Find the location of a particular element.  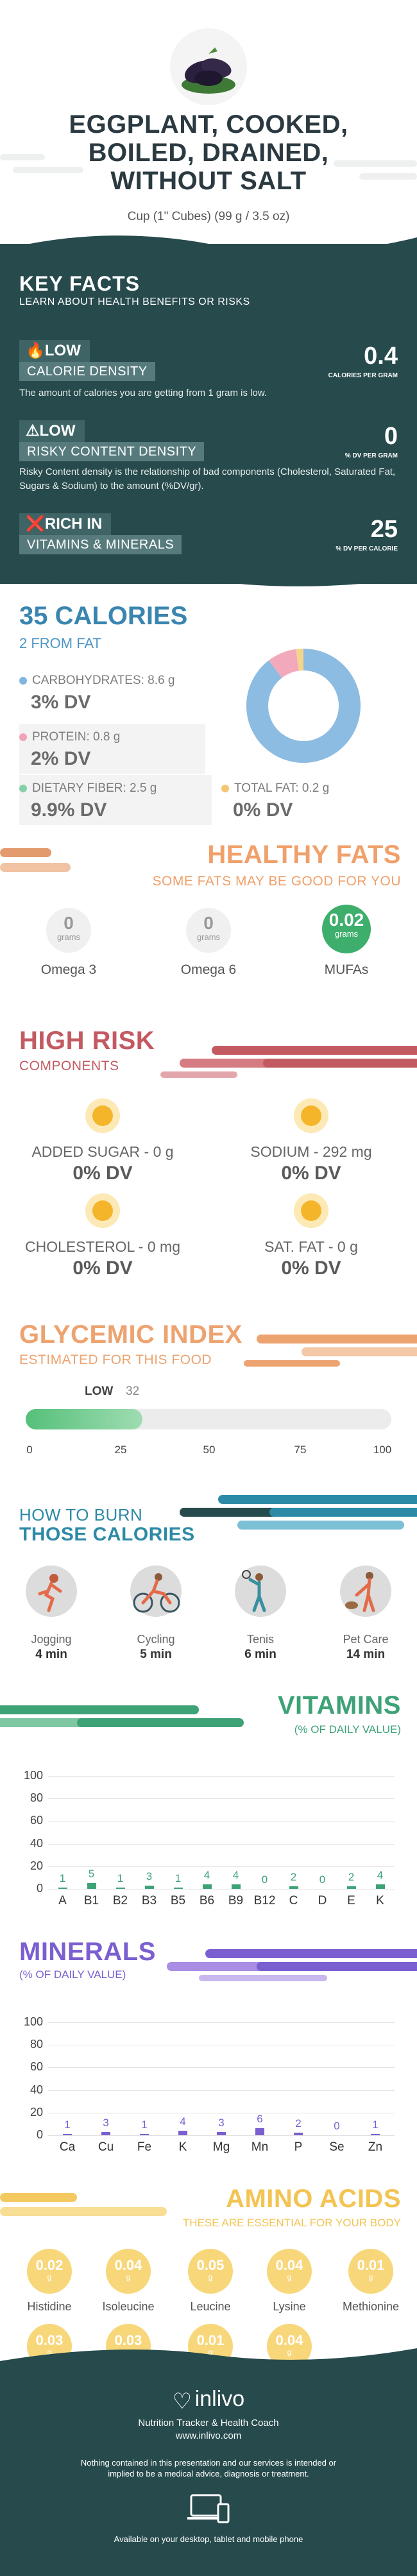

minerals-y-tick: 0 is located at coordinates (39, 2134).